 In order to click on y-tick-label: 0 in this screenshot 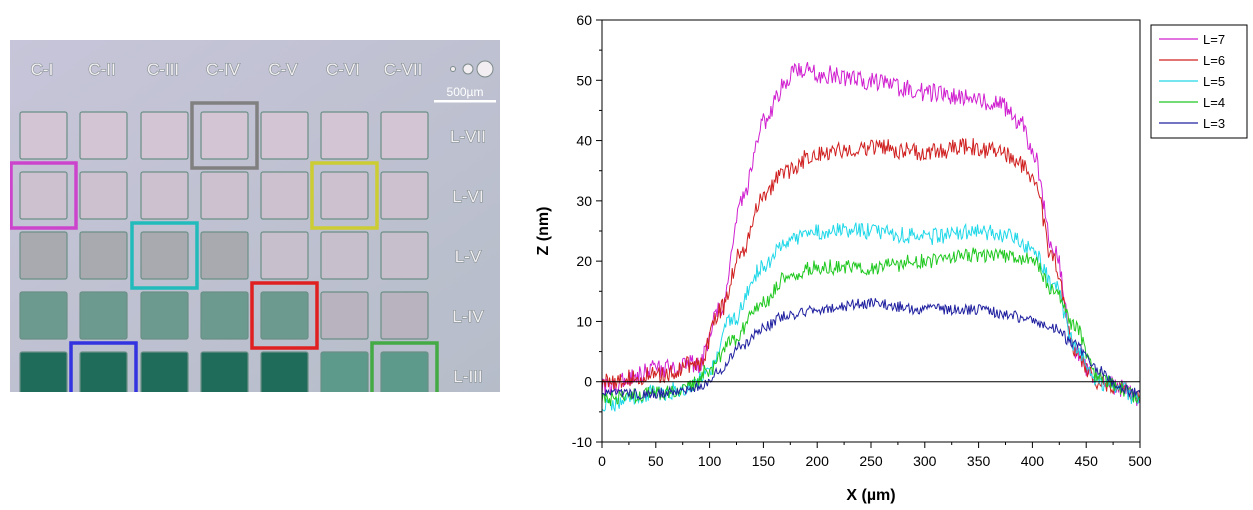, I will do `click(588, 382)`.